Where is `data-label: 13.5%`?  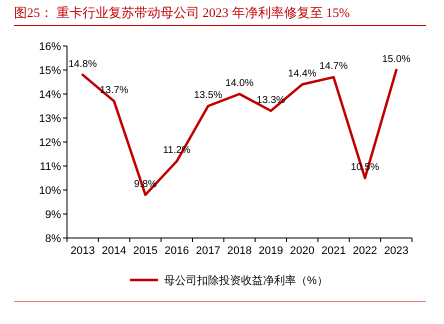 data-label: 13.5% is located at coordinates (208, 95).